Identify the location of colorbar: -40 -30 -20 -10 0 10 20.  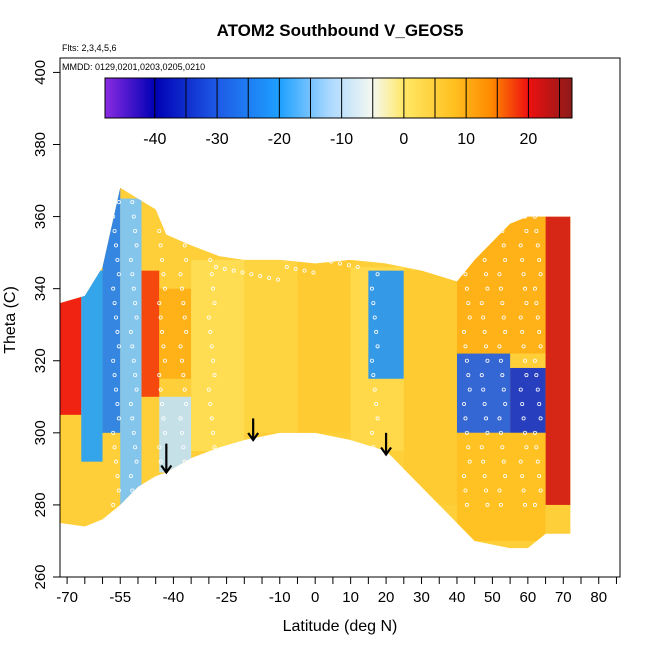
(338, 112).